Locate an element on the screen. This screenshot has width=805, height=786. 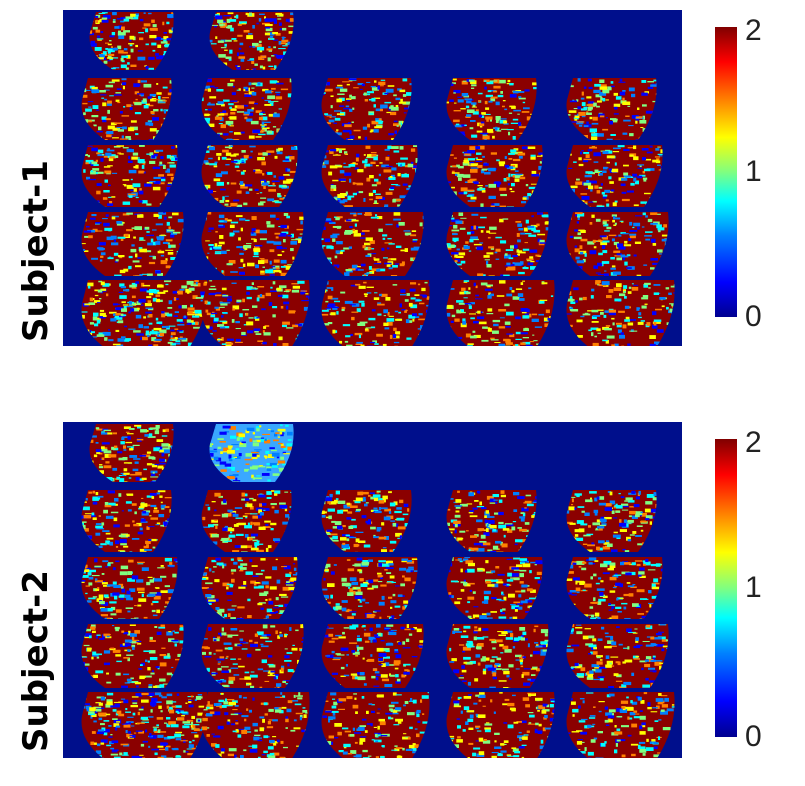
subject-2-colorbar-tick-max: 2 is located at coordinates (753, 442).